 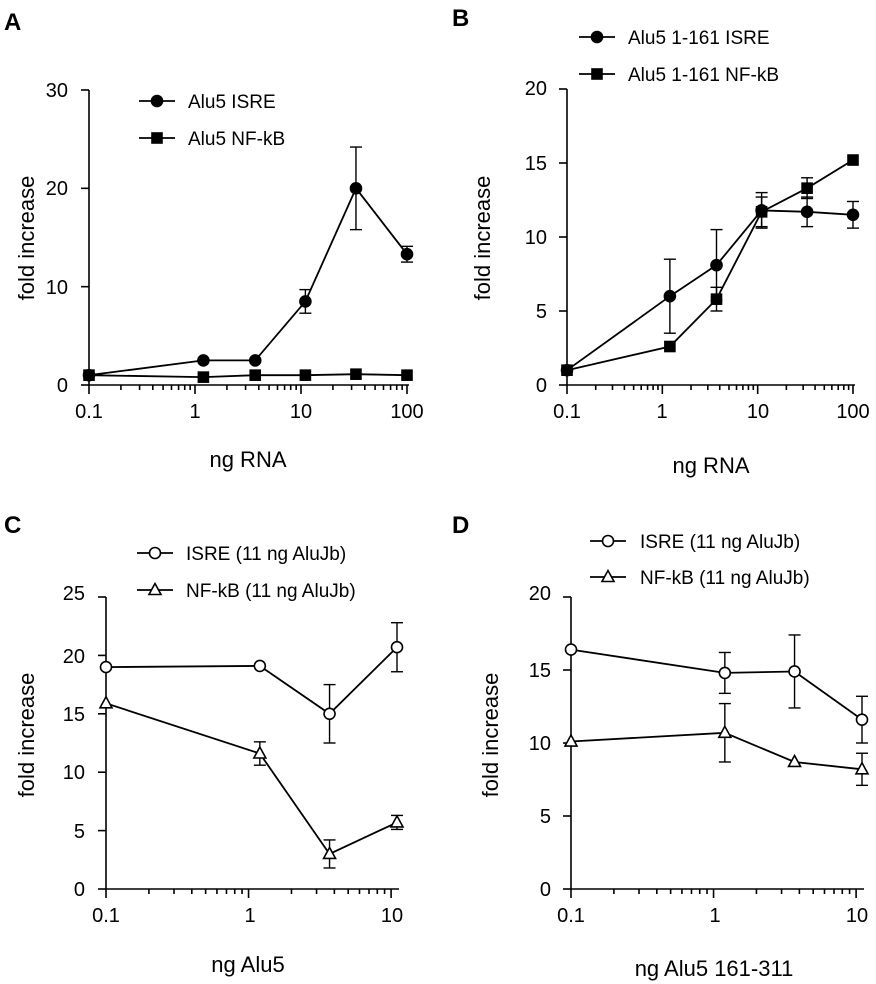 What do you see at coordinates (699, 38) in the screenshot?
I see `legend-label-b-0: Alu5 1-161 ISRE` at bounding box center [699, 38].